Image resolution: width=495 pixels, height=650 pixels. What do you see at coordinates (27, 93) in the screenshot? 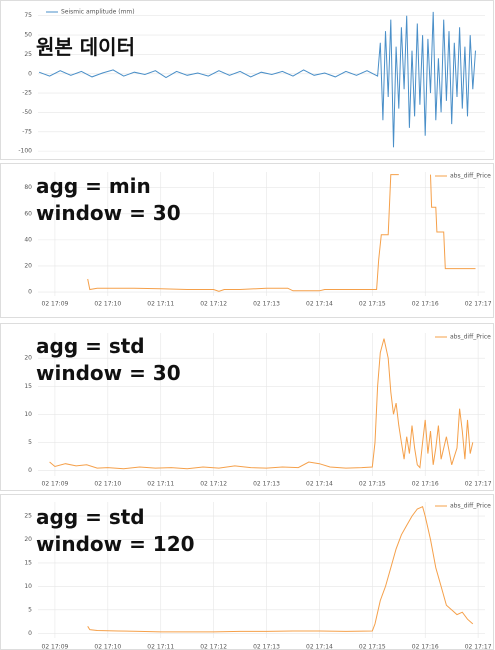
I see `y-tick-label: -25` at bounding box center [27, 93].